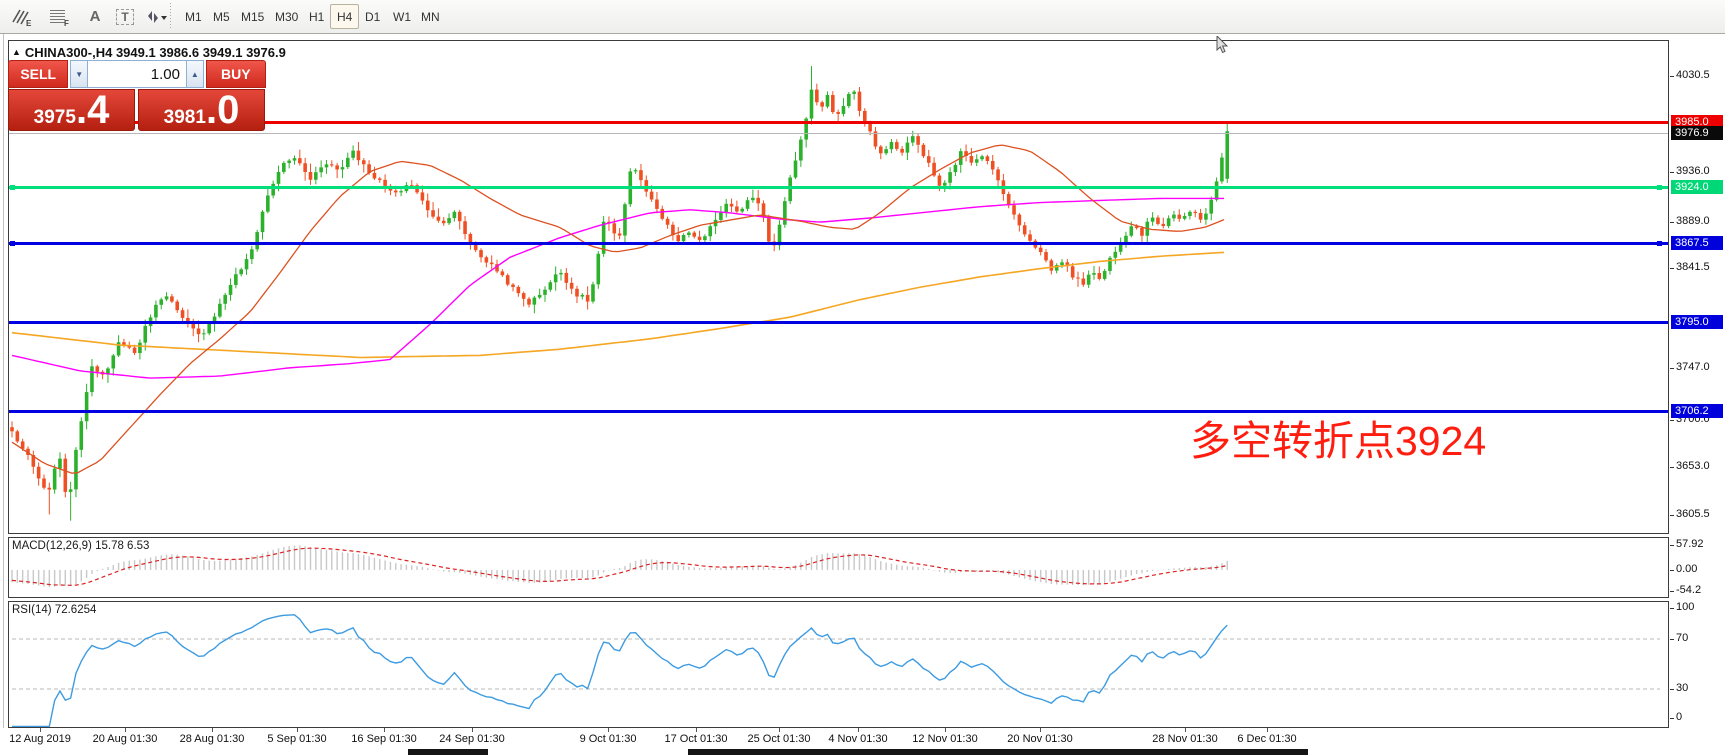  Describe the element at coordinates (1683, 569) in the screenshot. I see `macd-tick-0.00: 0.00` at that location.